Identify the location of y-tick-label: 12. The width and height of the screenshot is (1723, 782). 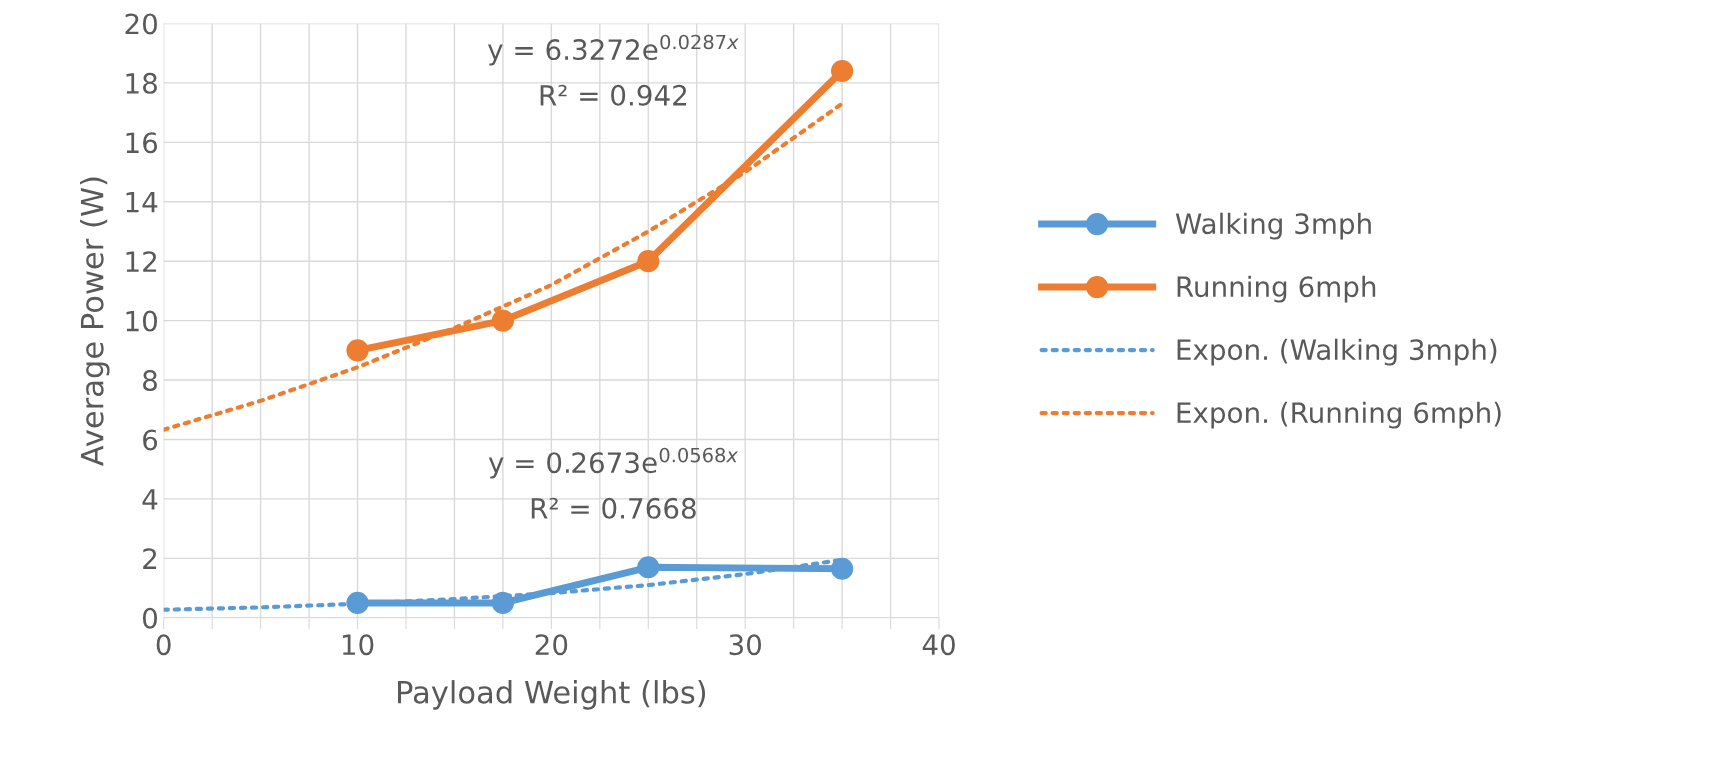
(141, 261).